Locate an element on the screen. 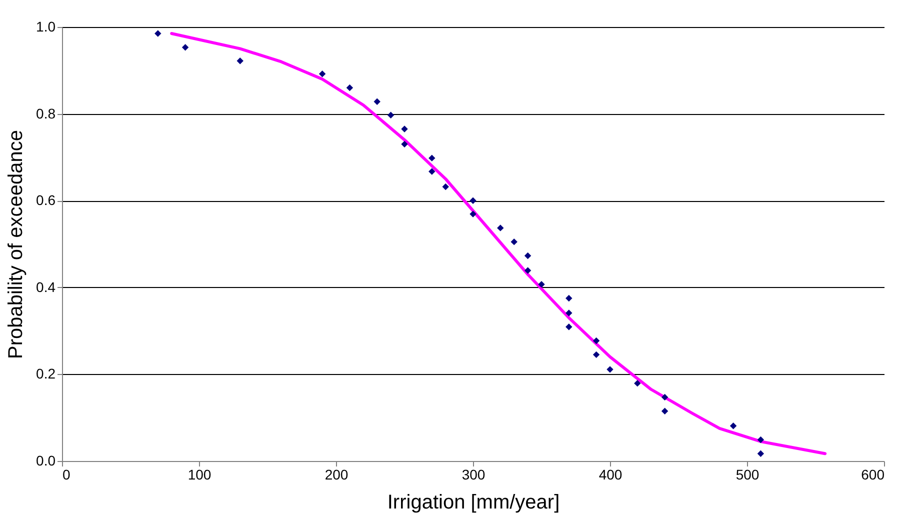 The image size is (901, 517). x-tick-label: 600 is located at coordinates (873, 474).